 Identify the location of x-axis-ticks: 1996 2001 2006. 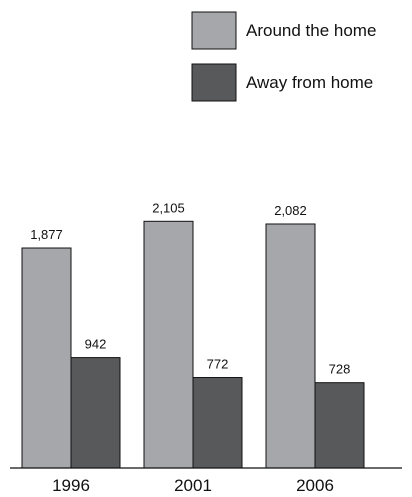
(193, 485).